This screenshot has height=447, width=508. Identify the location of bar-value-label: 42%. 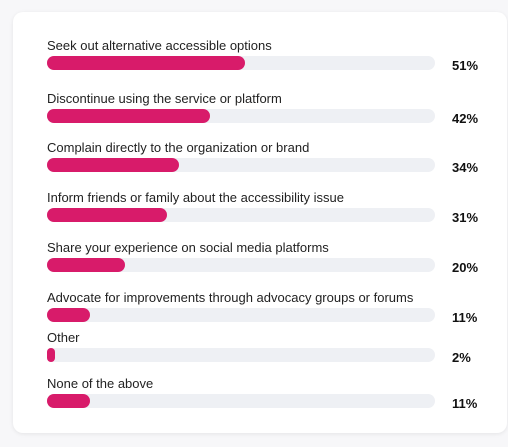
(465, 118).